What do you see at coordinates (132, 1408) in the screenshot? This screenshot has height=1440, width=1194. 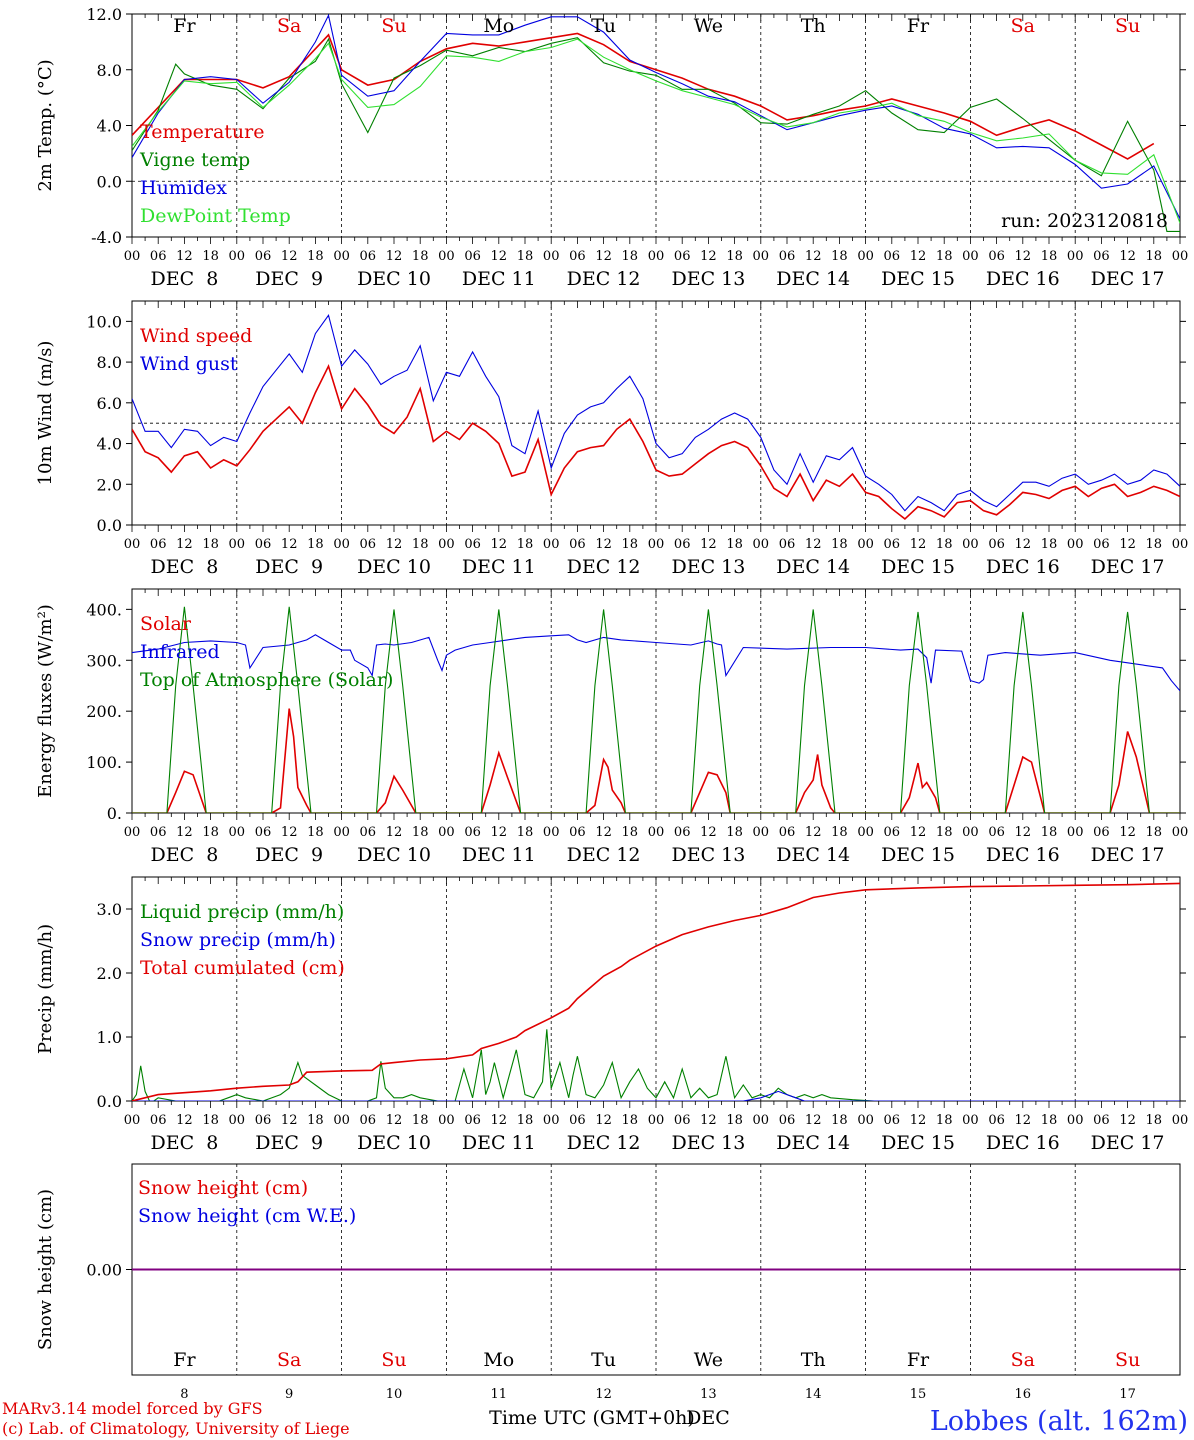 I see `footer-model: MARv3.14 model forced by GFS` at bounding box center [132, 1408].